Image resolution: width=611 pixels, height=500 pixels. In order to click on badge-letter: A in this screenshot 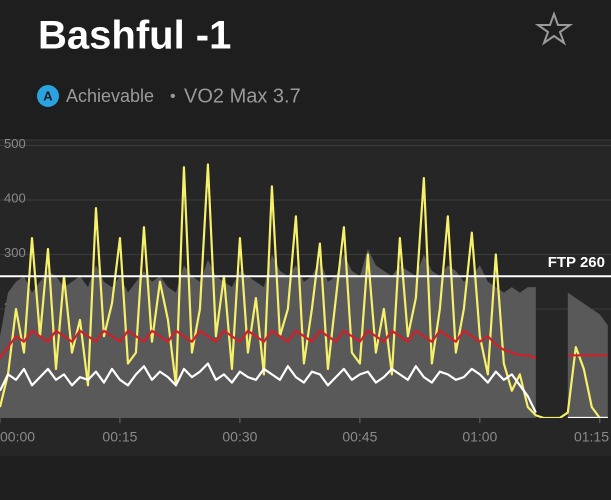, I will do `click(48, 95)`.